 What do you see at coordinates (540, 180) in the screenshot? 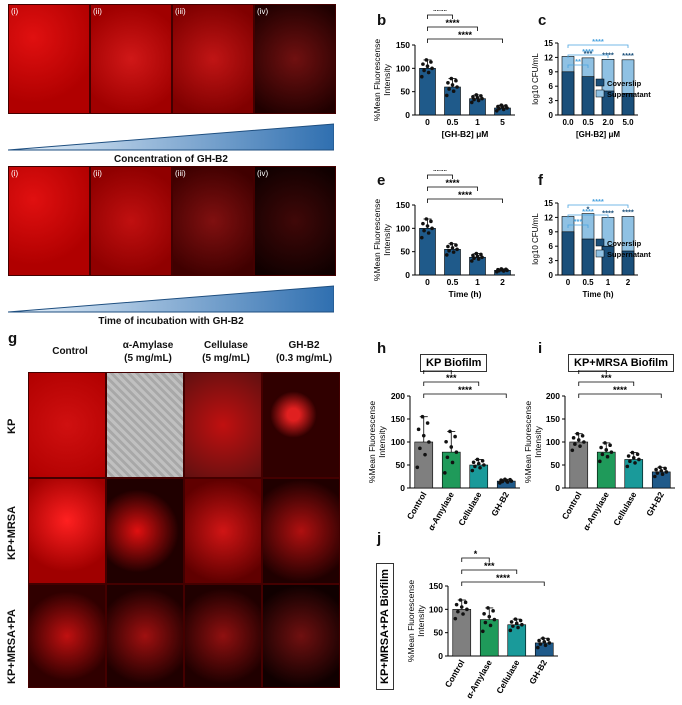
I see `panel-label-f: f` at bounding box center [540, 180].